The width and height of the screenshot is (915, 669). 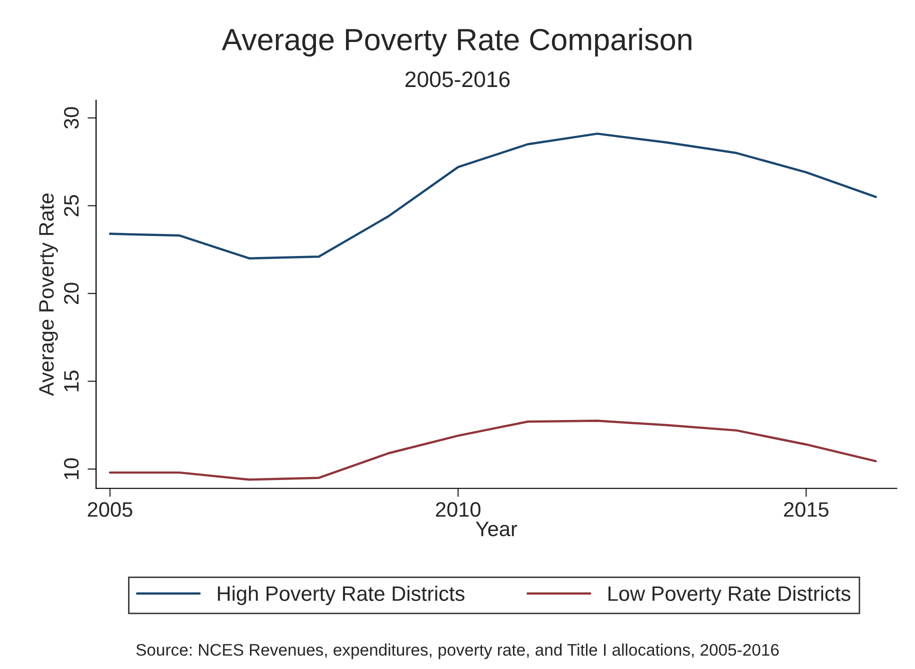 What do you see at coordinates (457, 79) in the screenshot?
I see `chart-subtitle: 2005-2016` at bounding box center [457, 79].